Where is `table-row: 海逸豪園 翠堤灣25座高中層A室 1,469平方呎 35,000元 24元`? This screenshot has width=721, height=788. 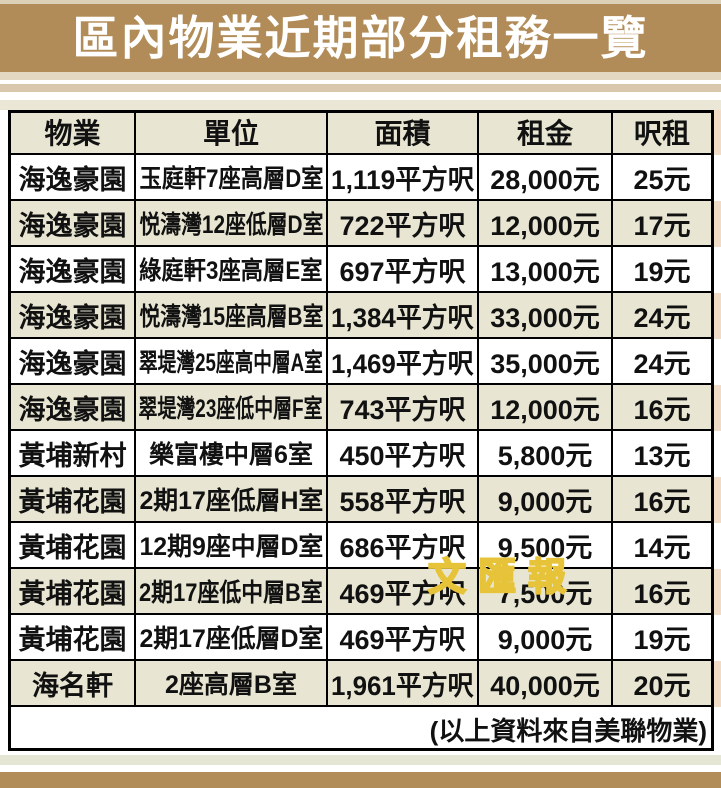 table-row: 海逸豪園 翠堤灣25座高中層A室 1,469平方呎 35,000元 24元 is located at coordinates (364, 362).